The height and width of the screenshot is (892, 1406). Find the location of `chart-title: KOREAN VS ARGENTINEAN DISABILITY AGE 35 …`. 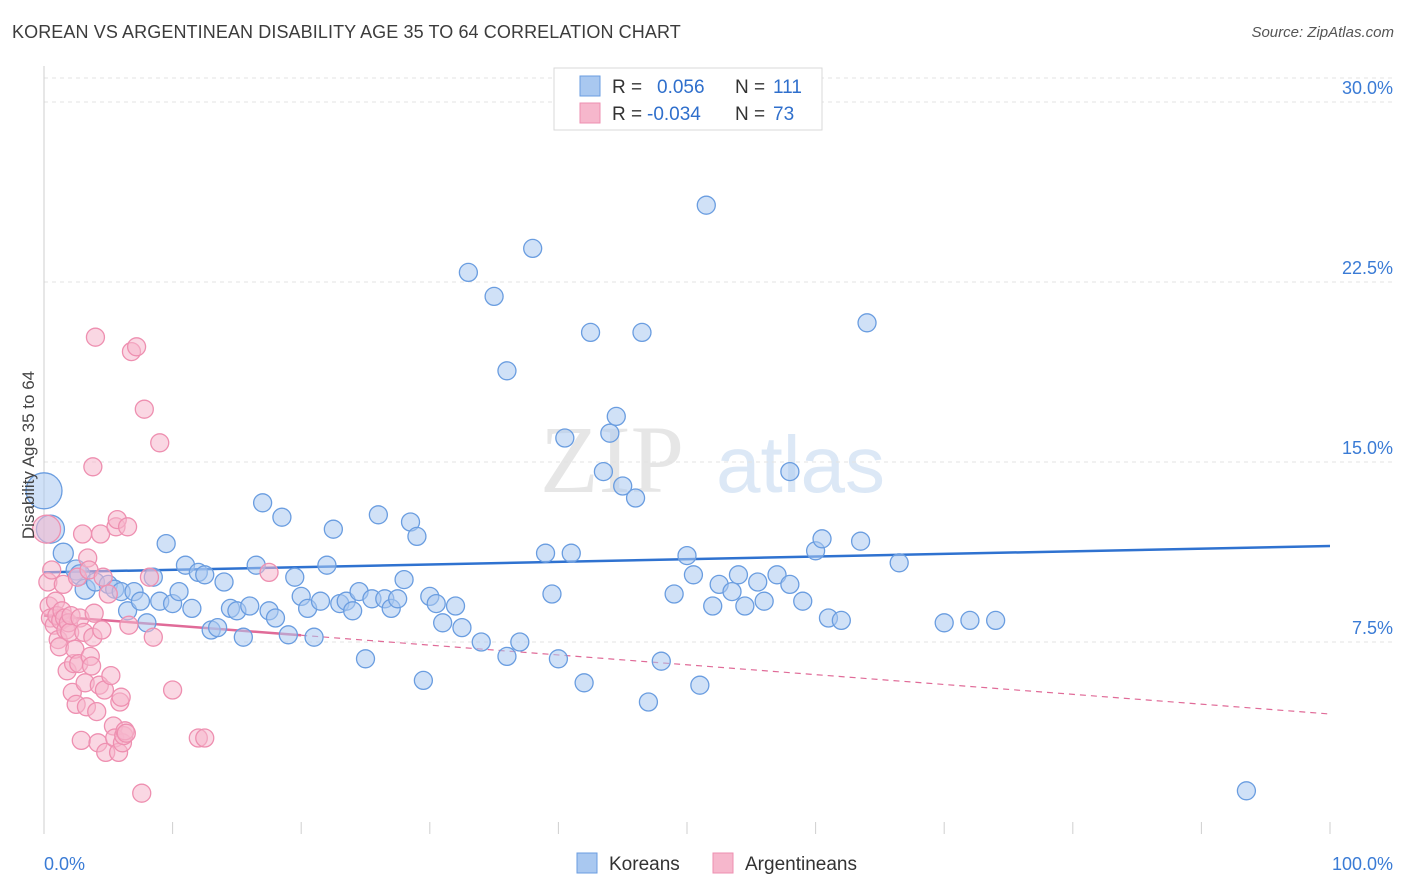

chart-title: KOREAN VS ARGENTINEAN DISABILITY AGE 35 … is located at coordinates (346, 32).